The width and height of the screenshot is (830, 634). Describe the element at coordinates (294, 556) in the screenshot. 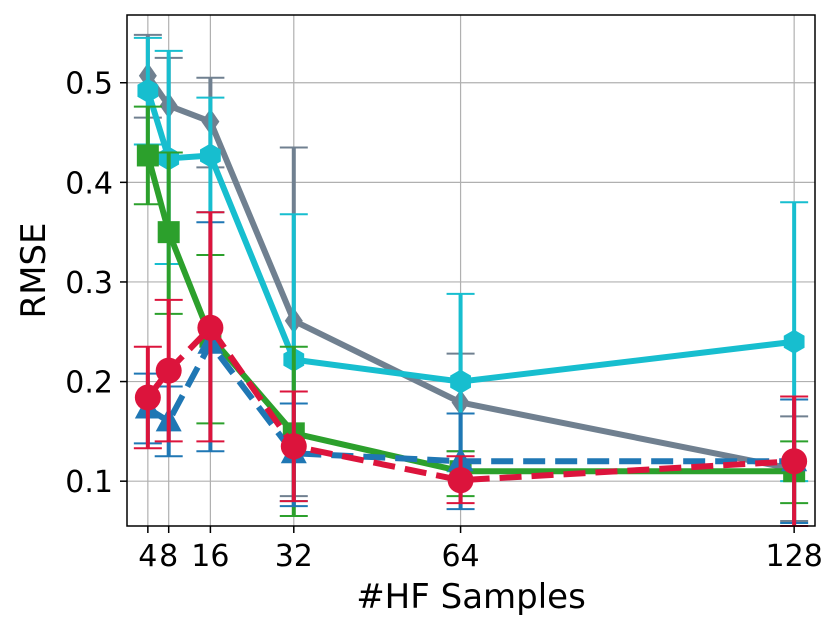

I see `x-tick-label: 32` at that location.